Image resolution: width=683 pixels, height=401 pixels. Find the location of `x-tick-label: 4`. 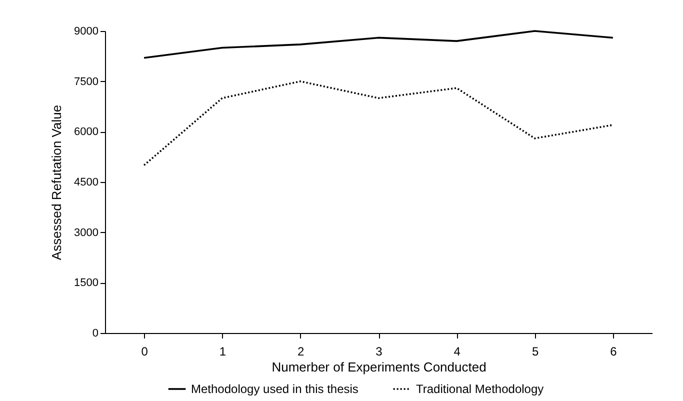

x-tick-label: 4 is located at coordinates (457, 351).